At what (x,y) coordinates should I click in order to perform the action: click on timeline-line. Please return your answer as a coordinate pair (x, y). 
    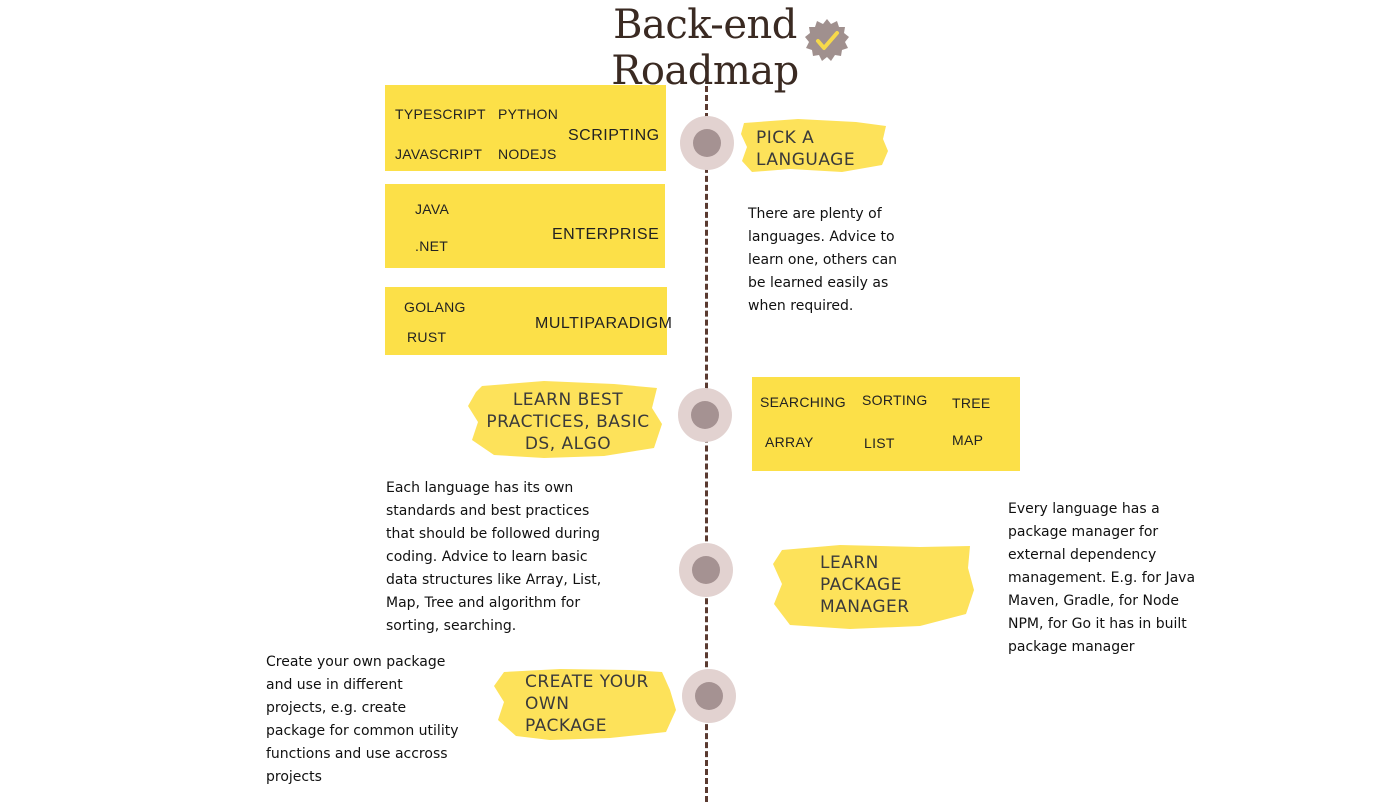
    Looking at the image, I should click on (706, 444).